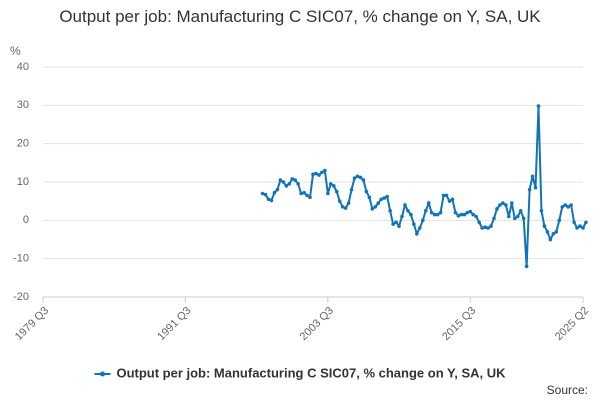 The image size is (600, 400). Describe the element at coordinates (23, 182) in the screenshot. I see `y-tick-label: 10` at that location.